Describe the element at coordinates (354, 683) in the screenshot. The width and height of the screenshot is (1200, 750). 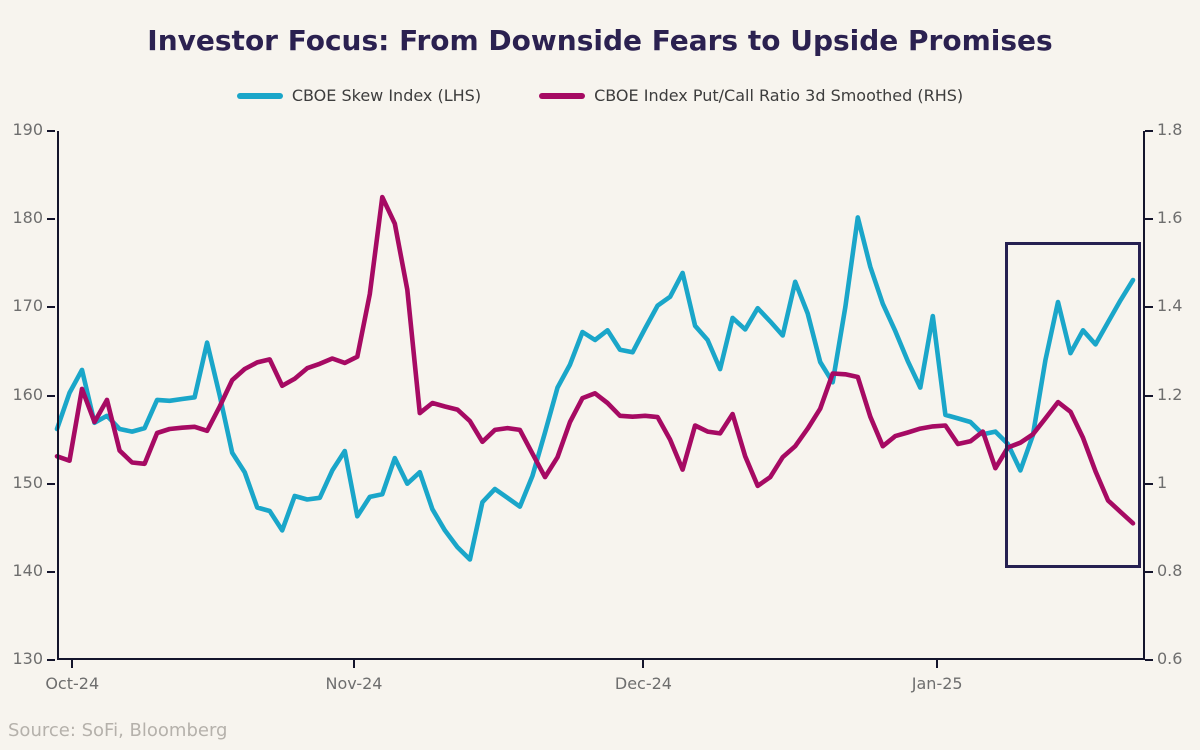
I see `x-axis-tick-label: Nov-24` at that location.